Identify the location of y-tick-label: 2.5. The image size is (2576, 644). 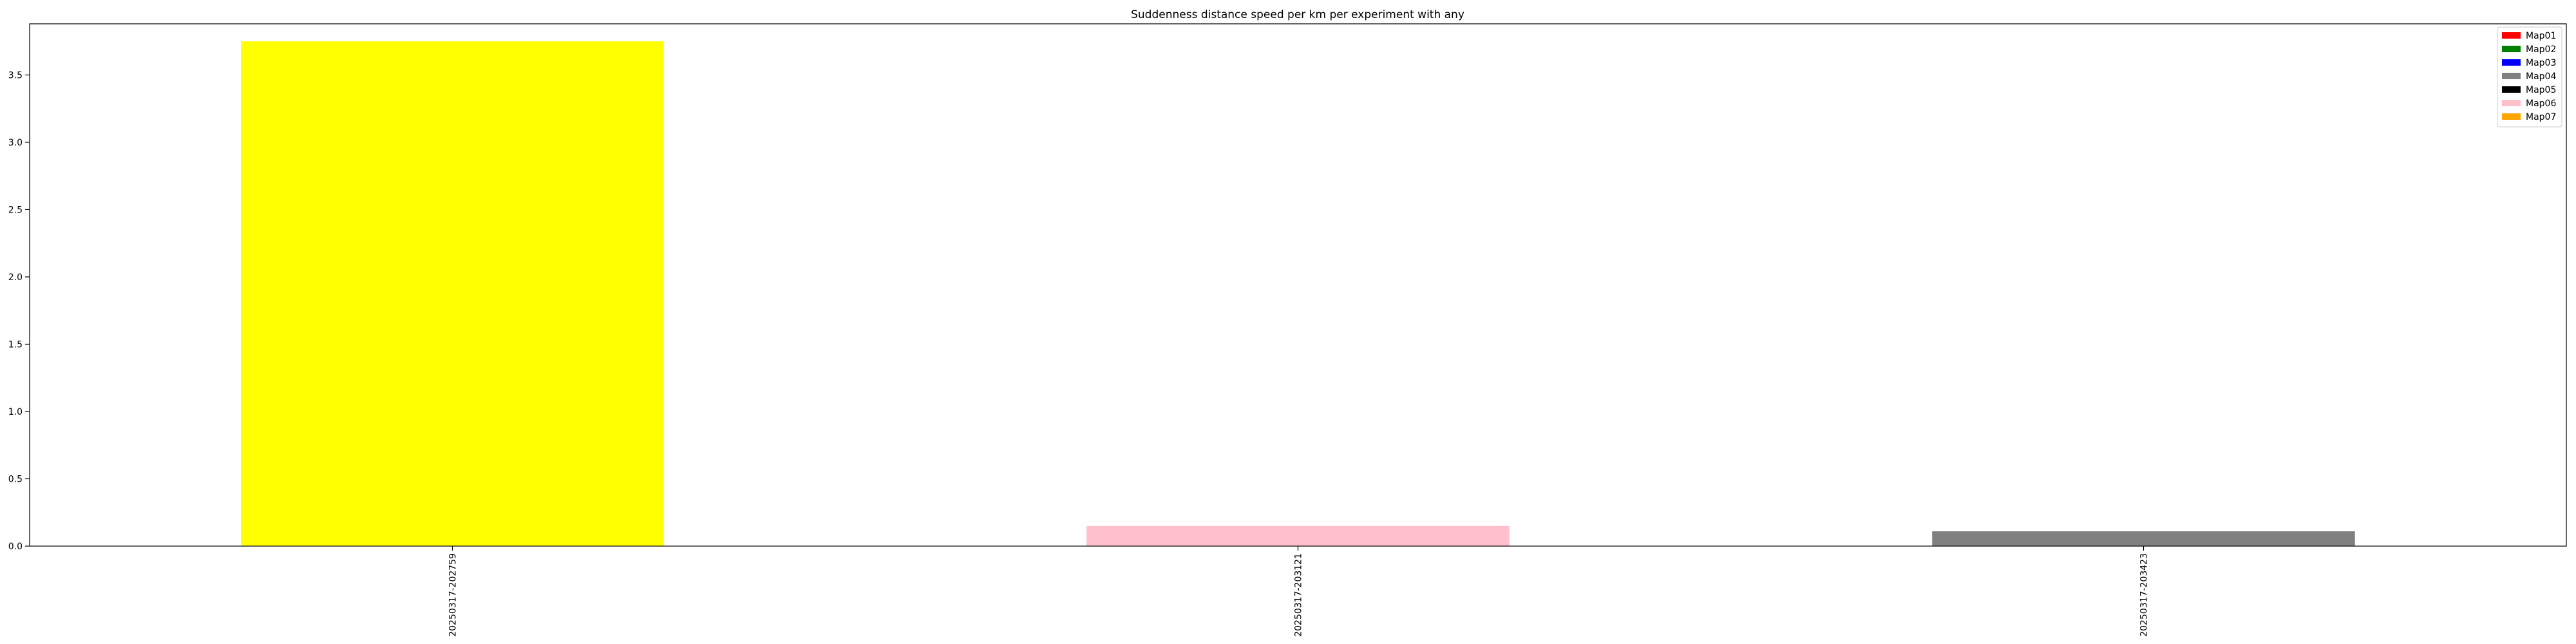
(15, 210).